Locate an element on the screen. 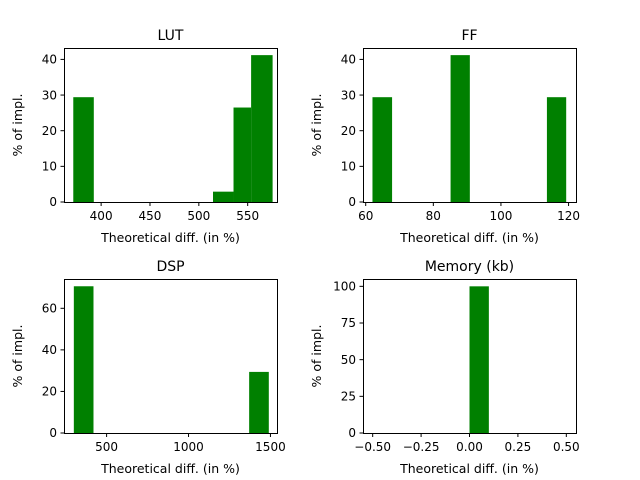  x-tick-label: 0.25 is located at coordinates (518, 447).